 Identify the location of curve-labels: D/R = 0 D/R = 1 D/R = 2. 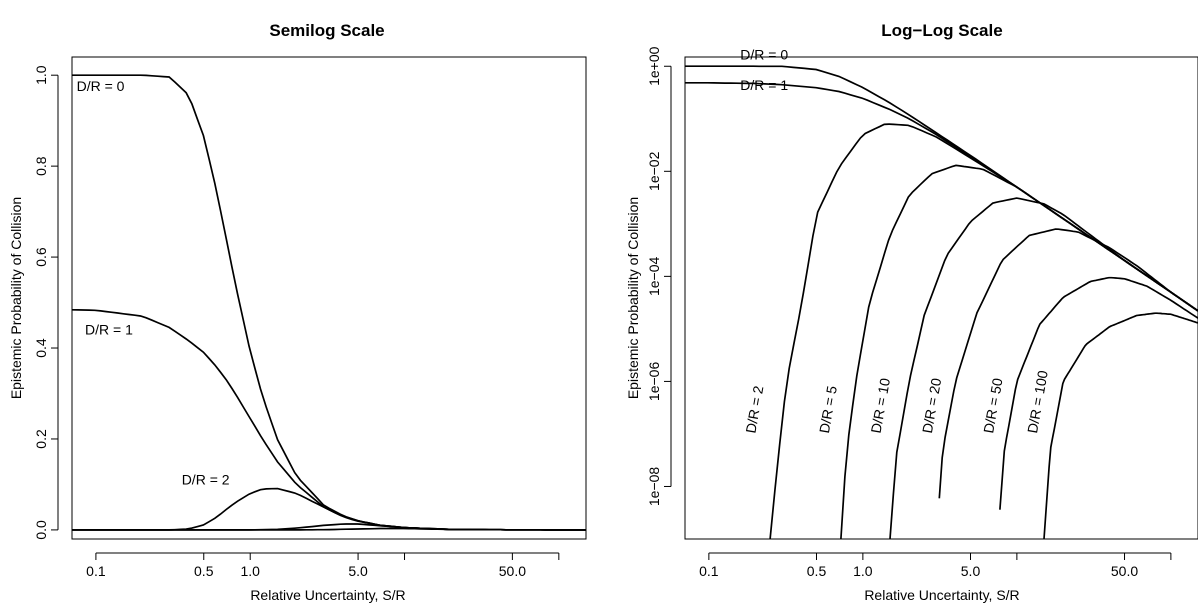
(153, 282).